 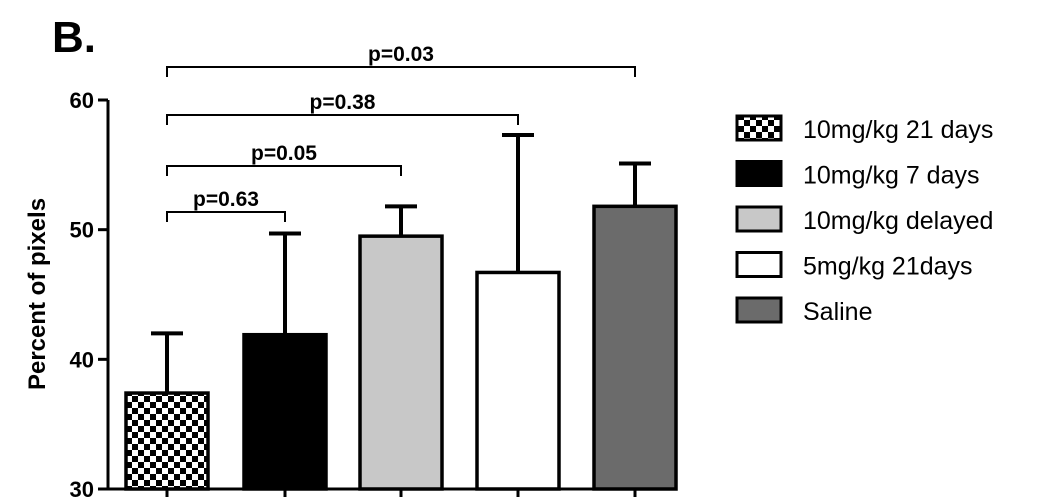 What do you see at coordinates (82, 489) in the screenshot?
I see `y-tick-label: 30` at bounding box center [82, 489].